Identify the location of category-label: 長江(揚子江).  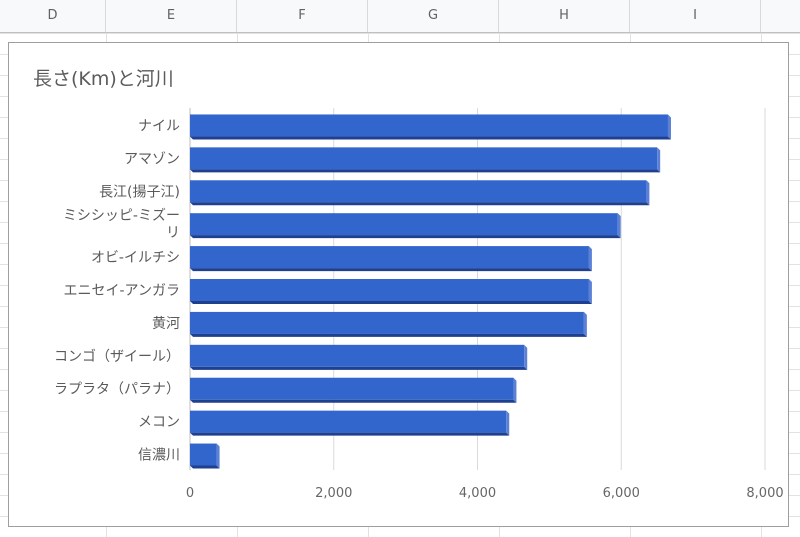
(139, 191).